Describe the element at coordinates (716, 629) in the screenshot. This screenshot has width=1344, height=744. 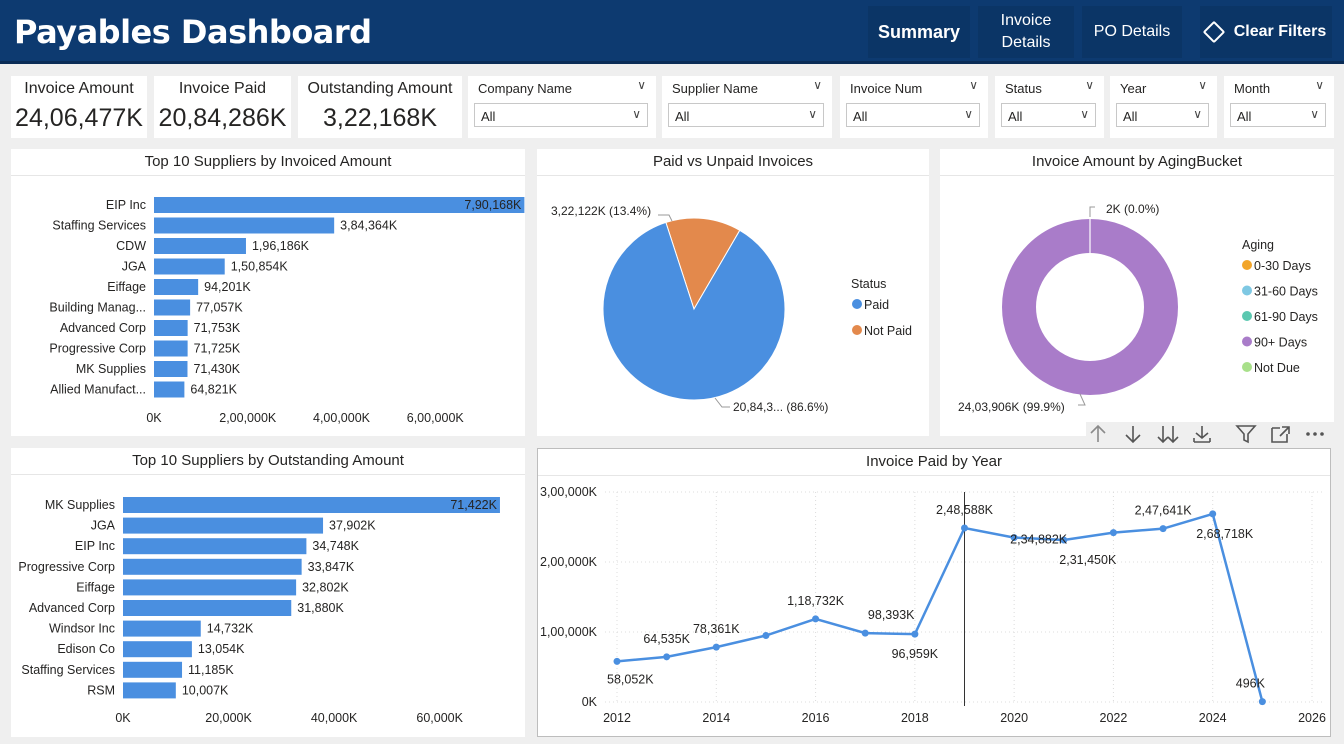
I see `data-label: 78,361K` at that location.